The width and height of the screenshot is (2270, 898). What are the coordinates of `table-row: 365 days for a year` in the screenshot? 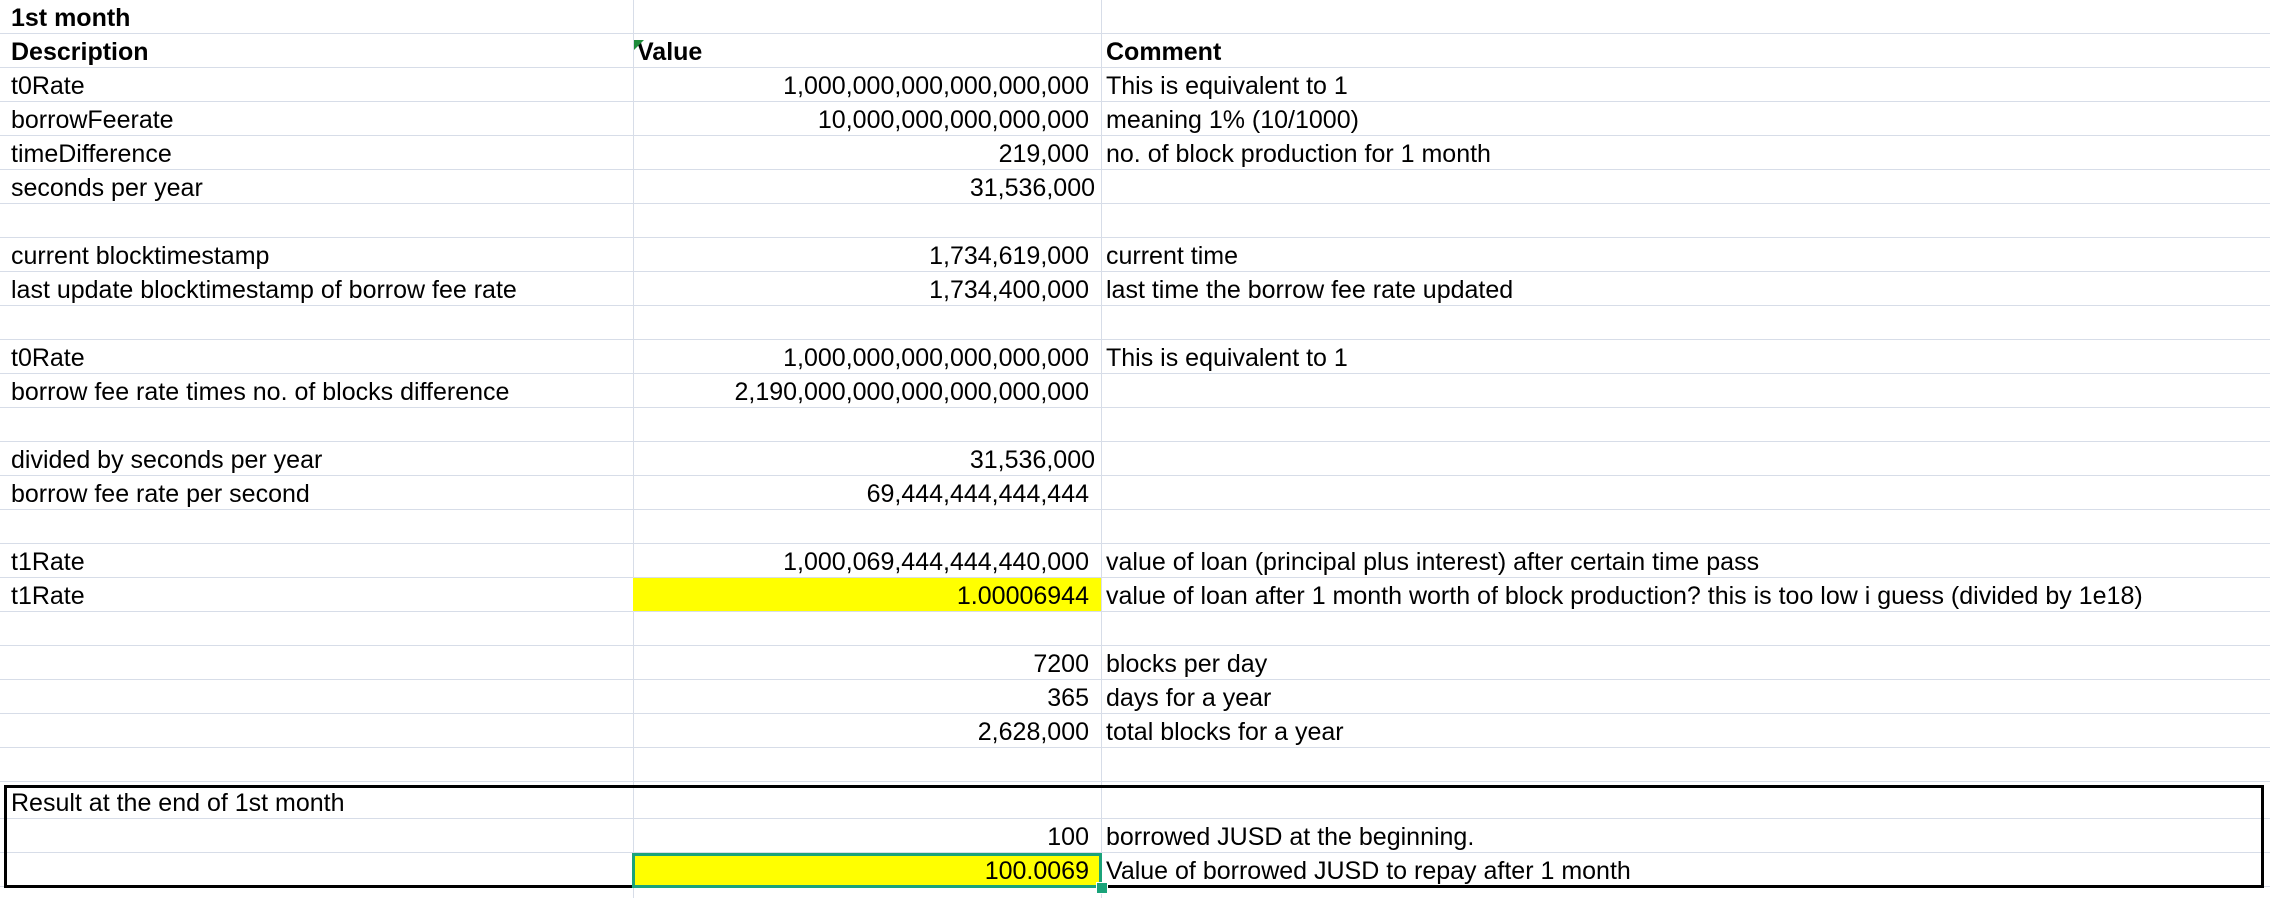 It's located at (1135, 697).